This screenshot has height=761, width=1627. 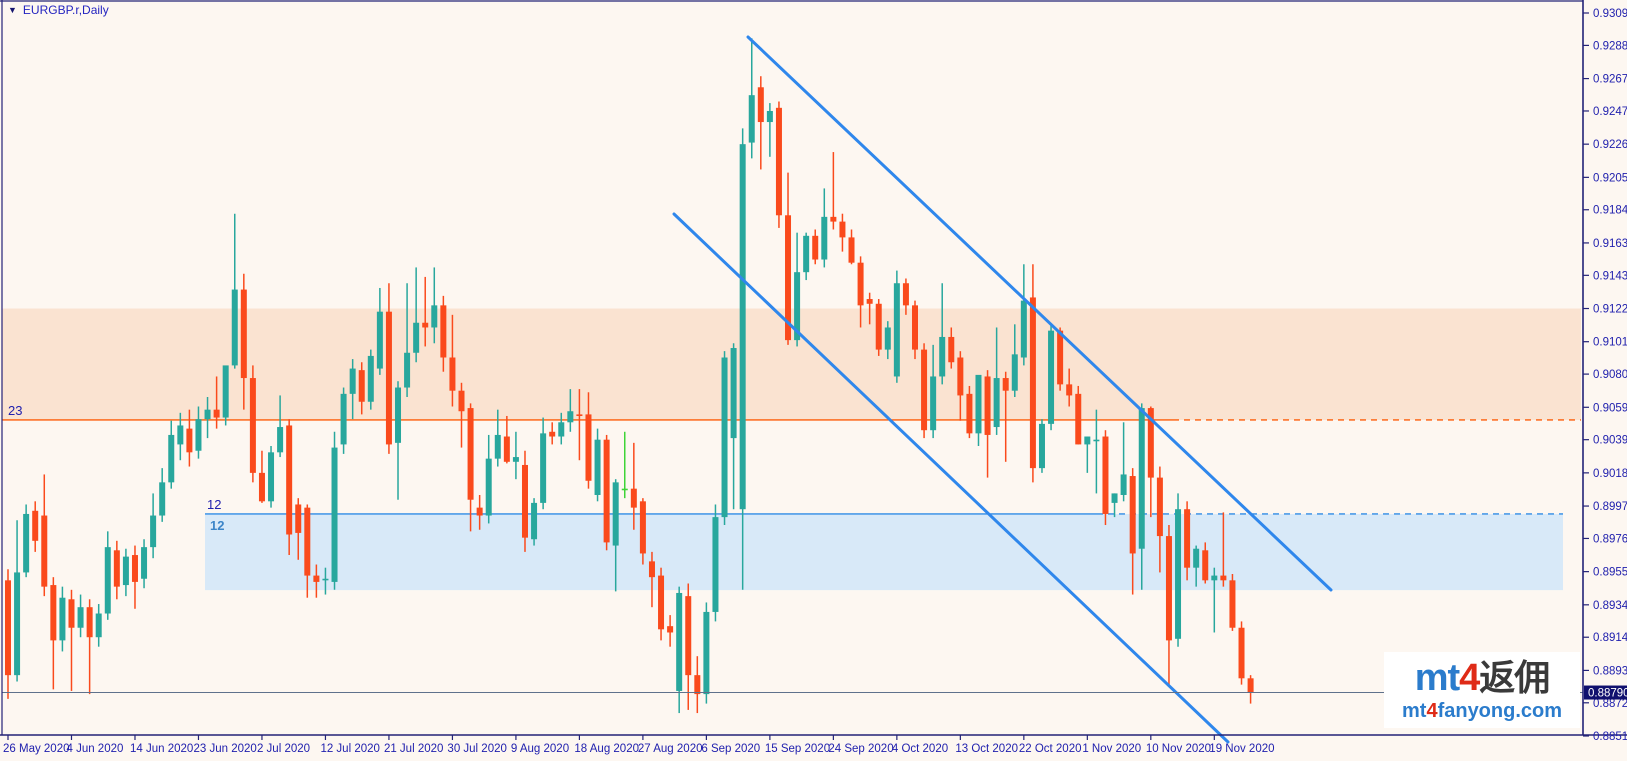 I want to click on demand-zone-rect, so click(x=884, y=552).